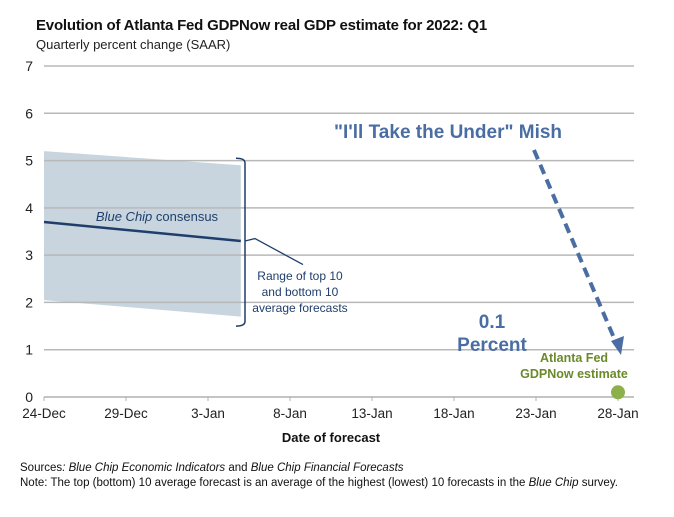  Describe the element at coordinates (208, 413) in the screenshot. I see `x-tick-label: 3-Jan` at that location.